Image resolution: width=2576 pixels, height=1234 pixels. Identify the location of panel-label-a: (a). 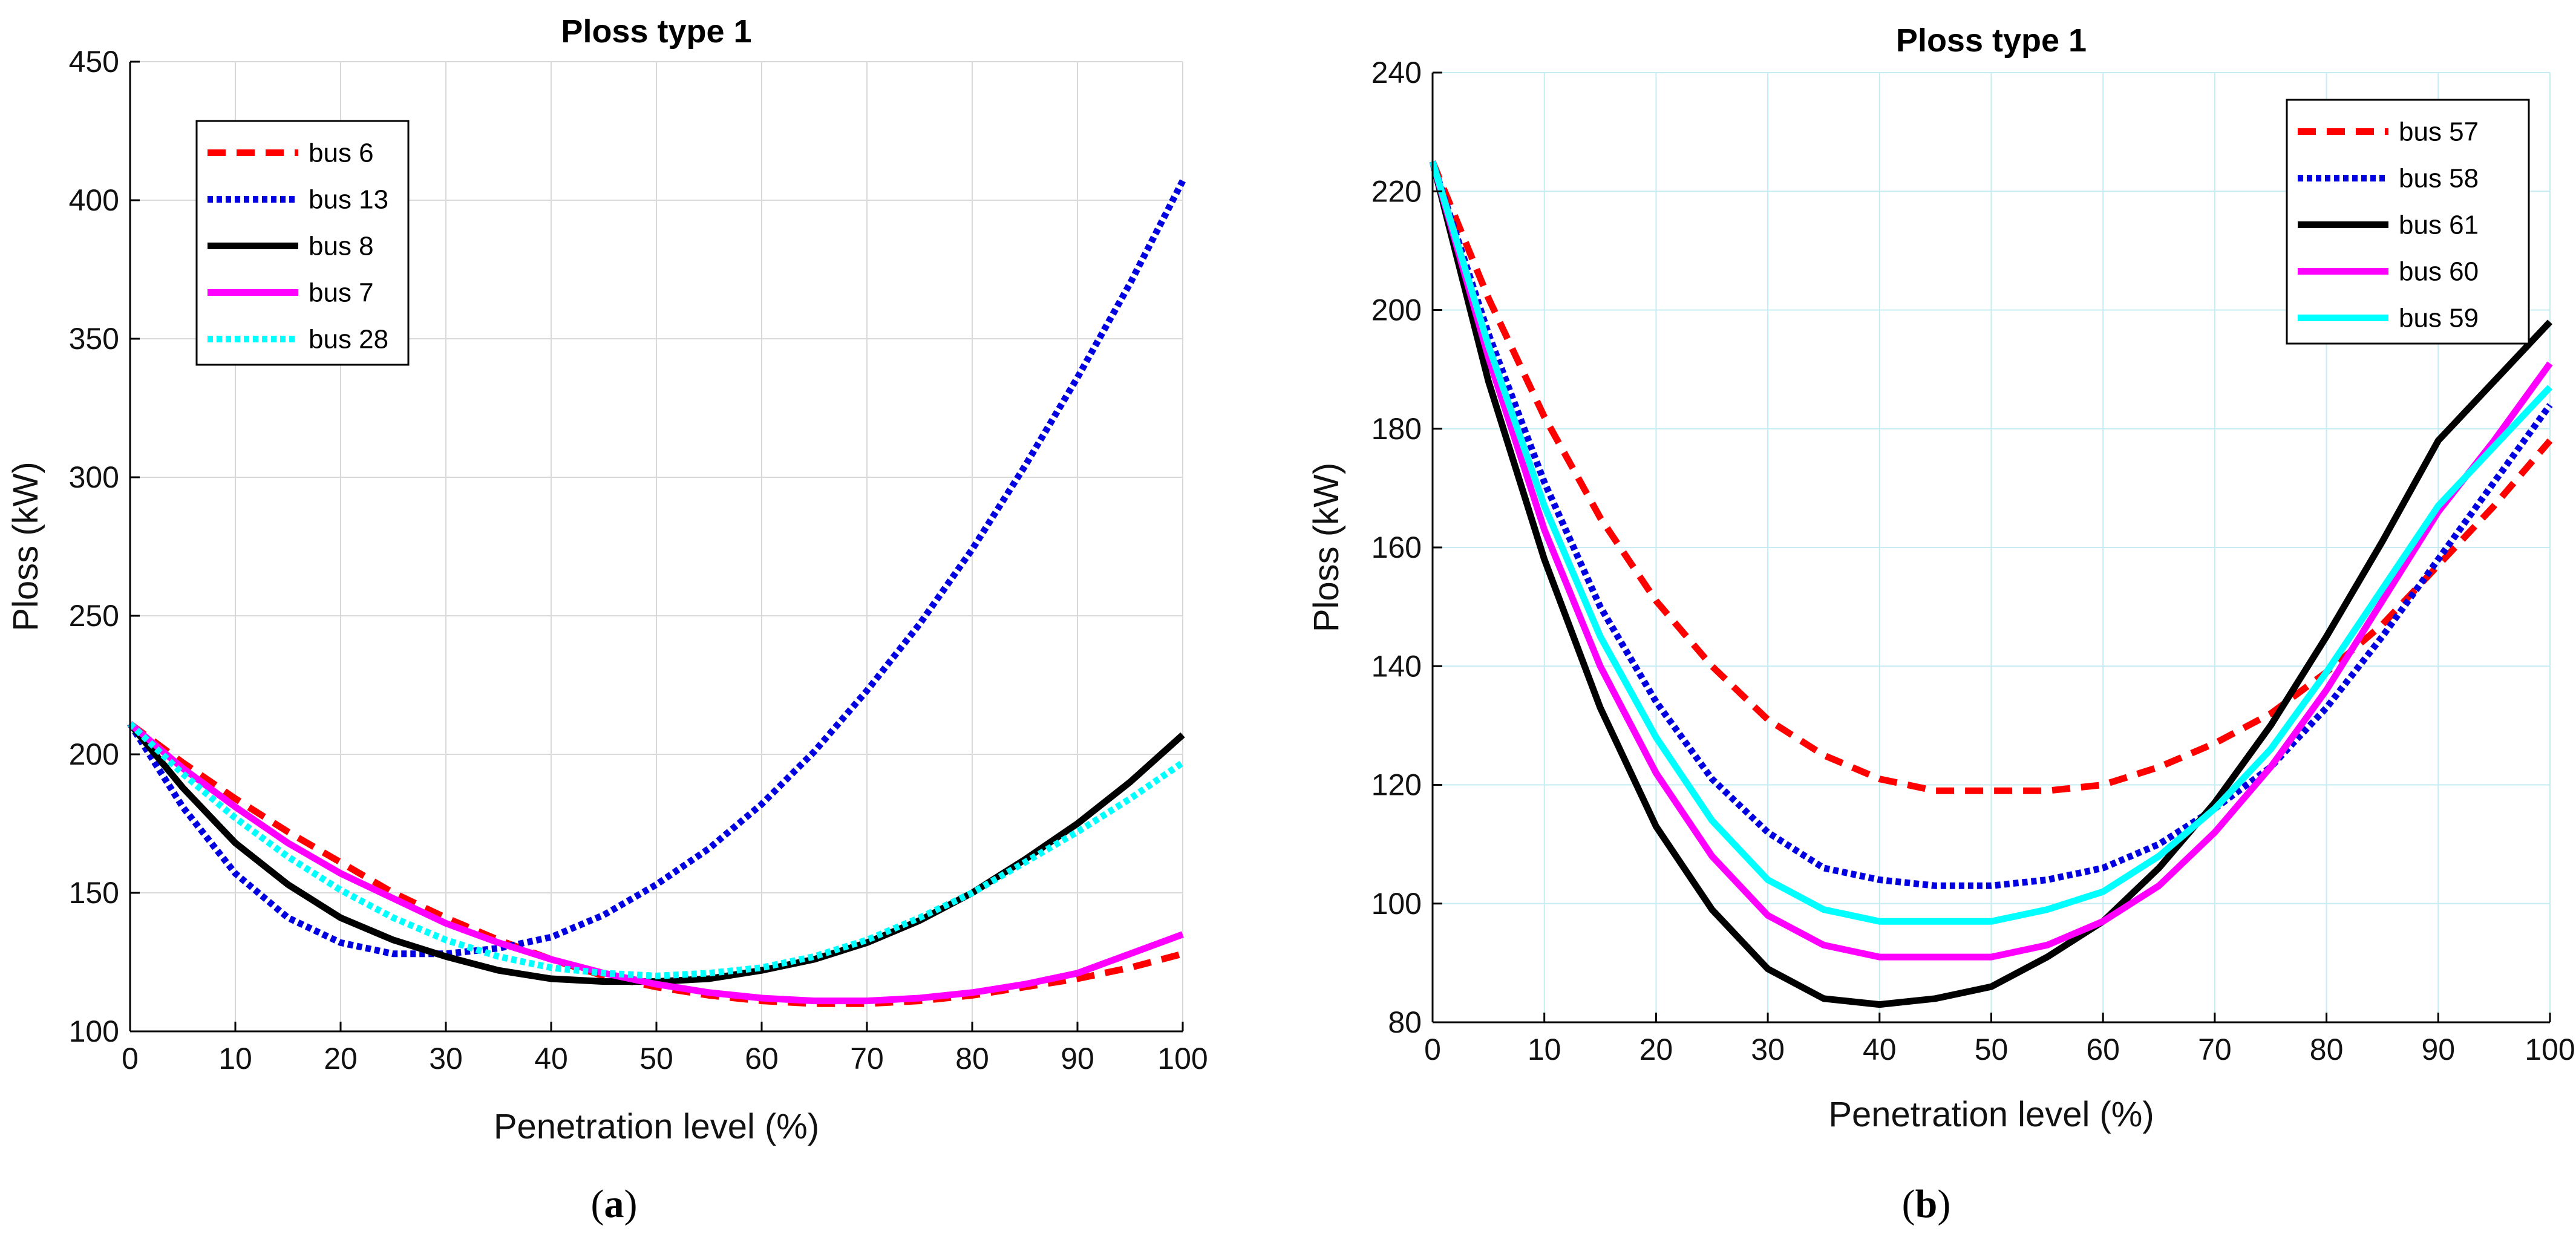
(614, 1204).